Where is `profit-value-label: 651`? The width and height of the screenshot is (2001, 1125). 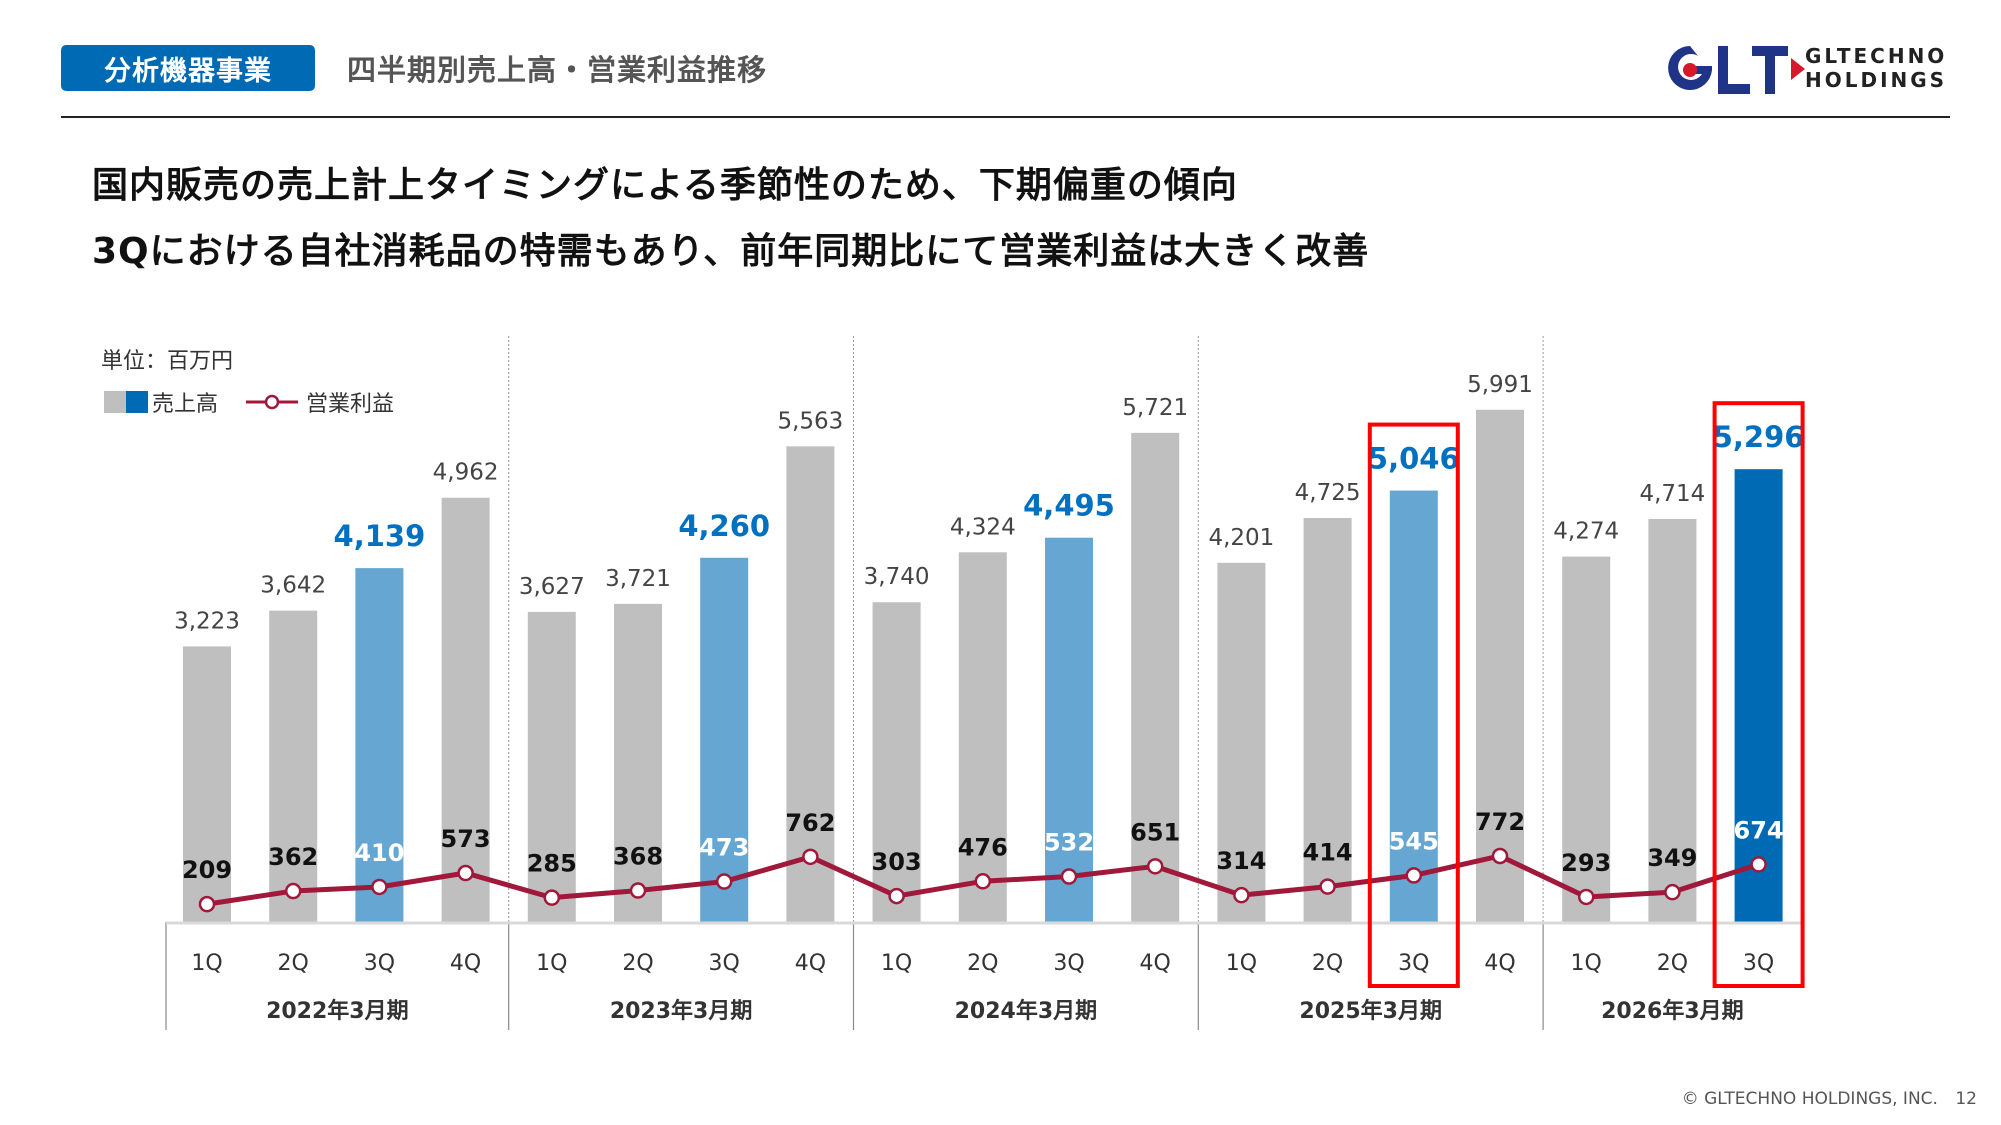
profit-value-label: 651 is located at coordinates (1155, 832).